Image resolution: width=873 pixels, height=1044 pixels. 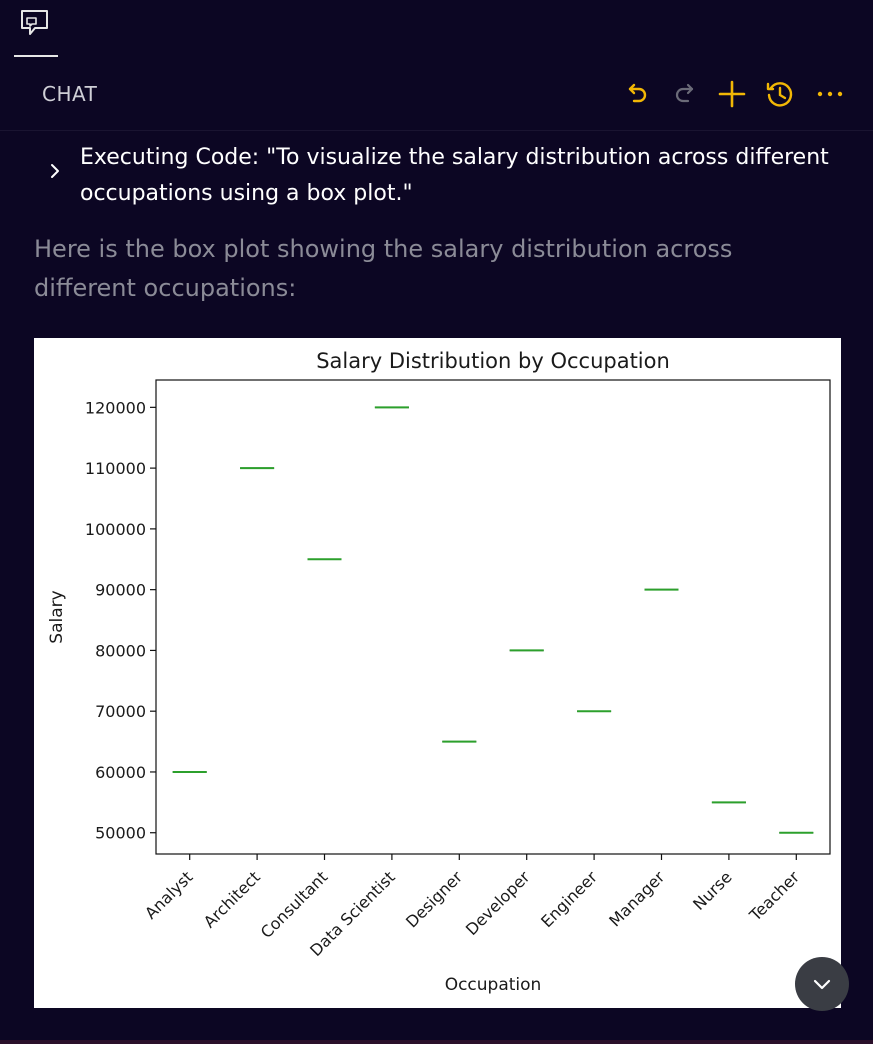 What do you see at coordinates (232, 899) in the screenshot?
I see `x-tick-label: Architect` at bounding box center [232, 899].